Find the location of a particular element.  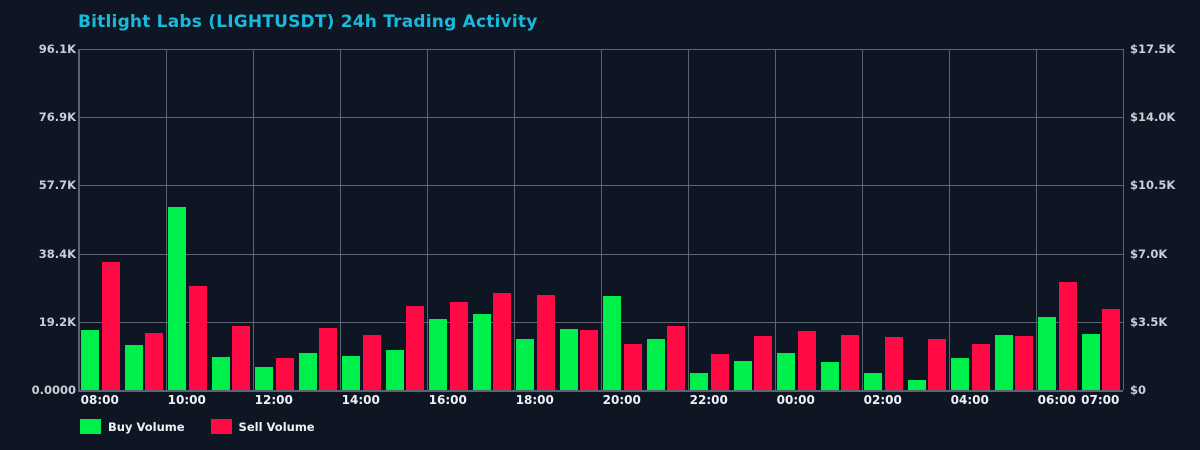

right-axis-tick-label: $14.0K is located at coordinates (1153, 117).